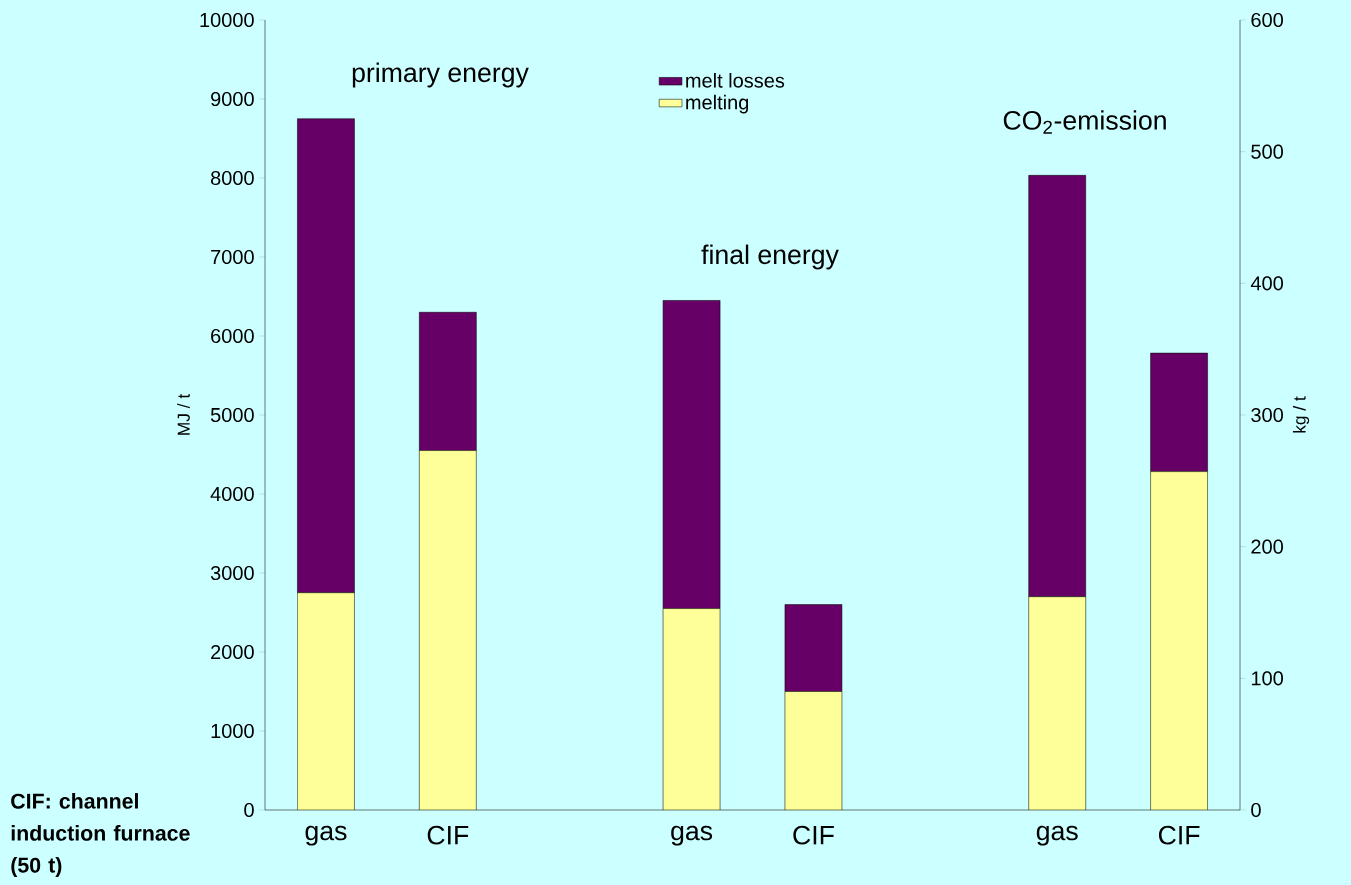 This screenshot has width=1351, height=885. I want to click on y2-tick-label: 0, so click(1256, 810).